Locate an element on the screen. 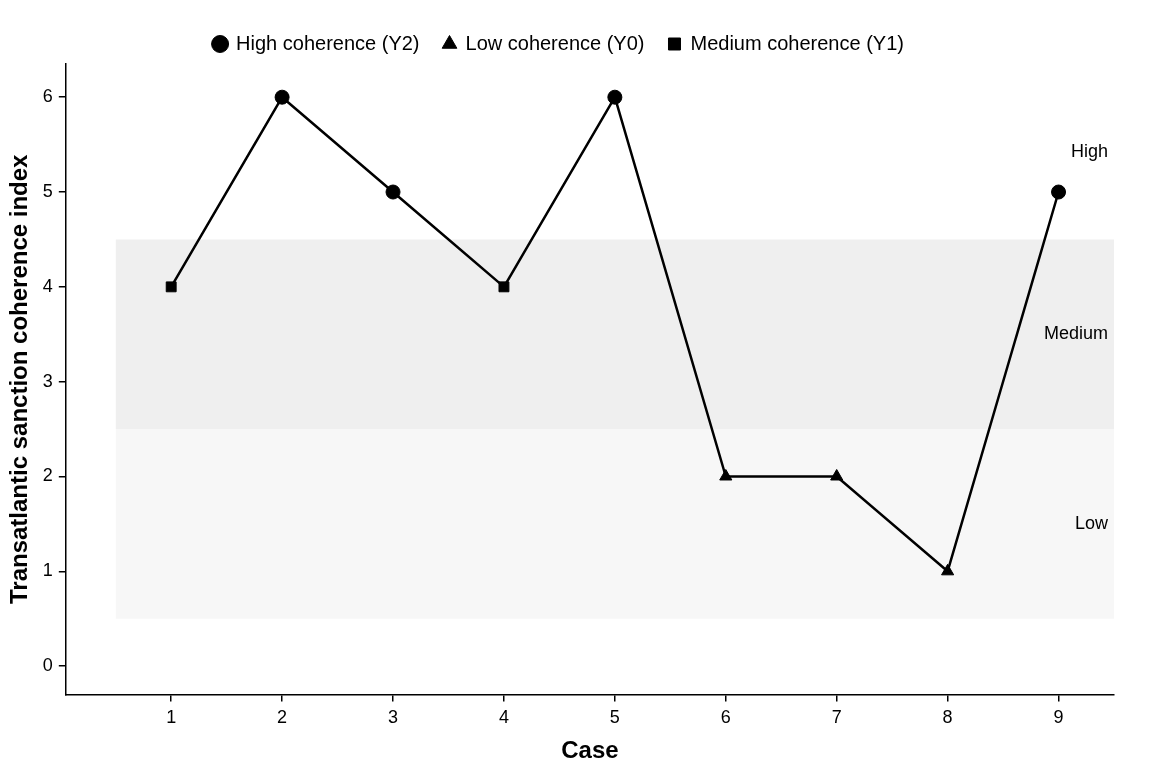  x-axis-title: Case is located at coordinates (590, 750).